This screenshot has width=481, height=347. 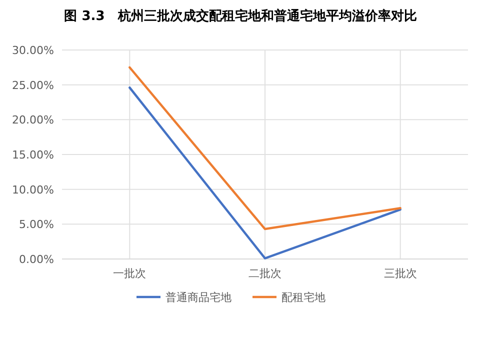 I want to click on y-tick: 10.00%, so click(x=33, y=189).